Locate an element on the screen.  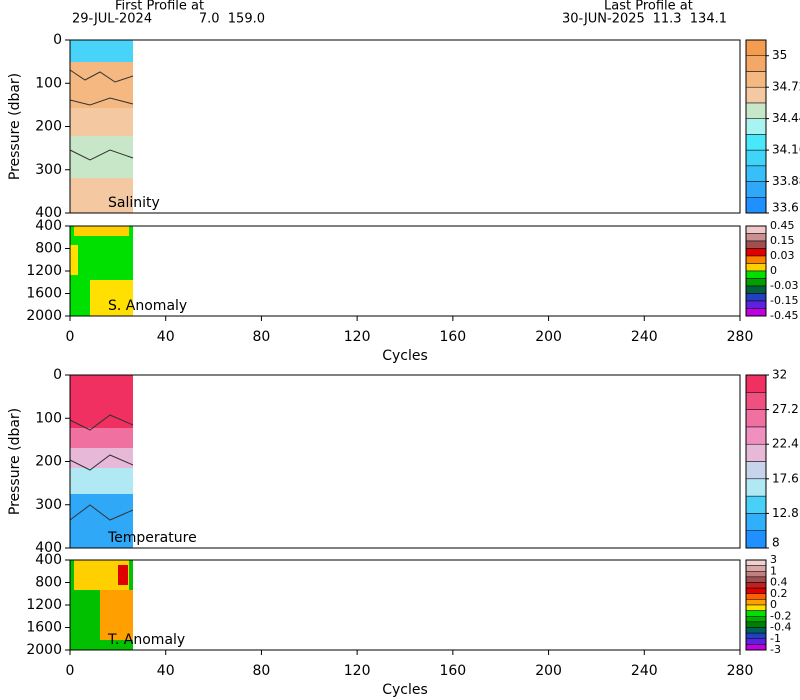
t-anomaly-field is located at coordinates (101, 605).